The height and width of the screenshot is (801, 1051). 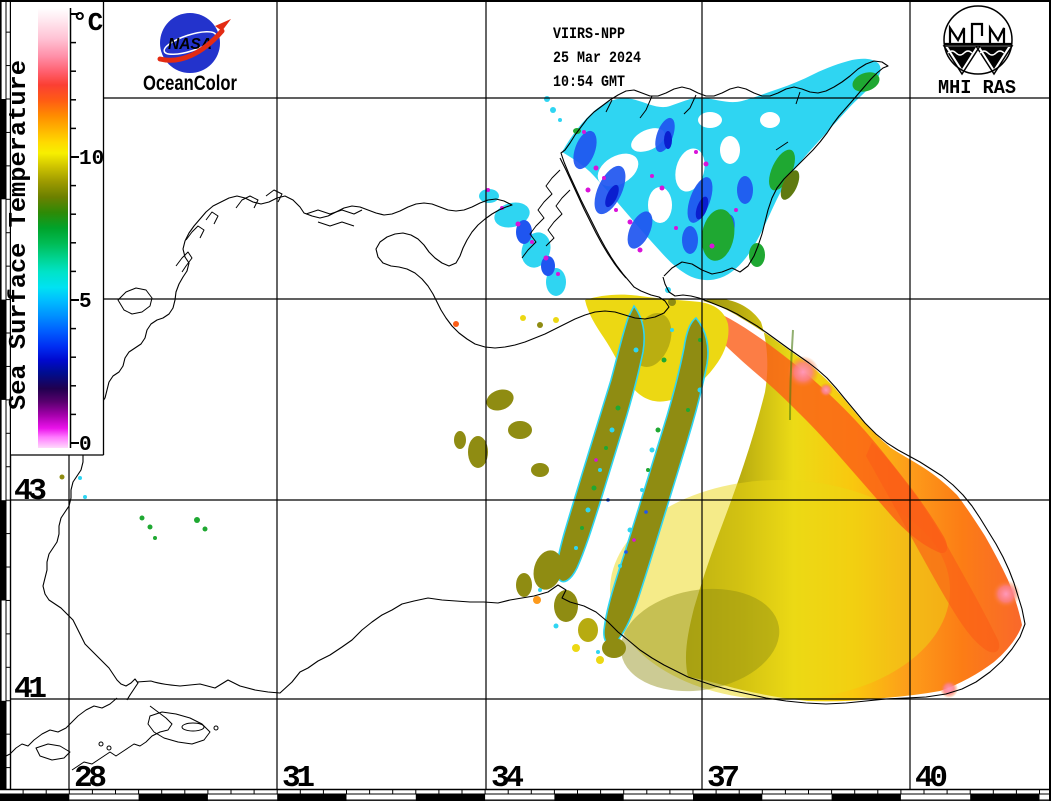 I want to click on warm-coastal-red-band, so click(x=821, y=429).